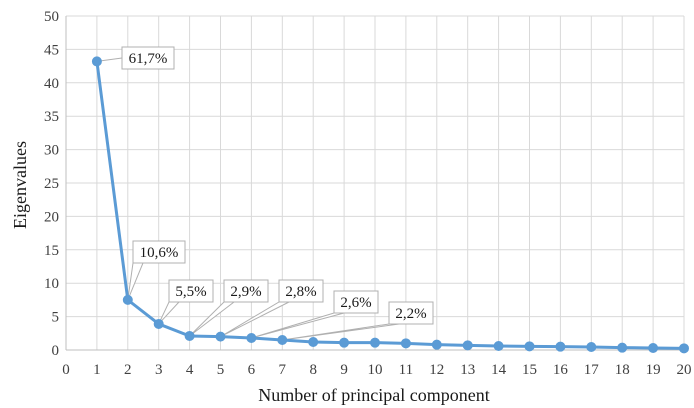 This screenshot has width=694, height=408. I want to click on y-tick-label: 50, so click(51, 17).